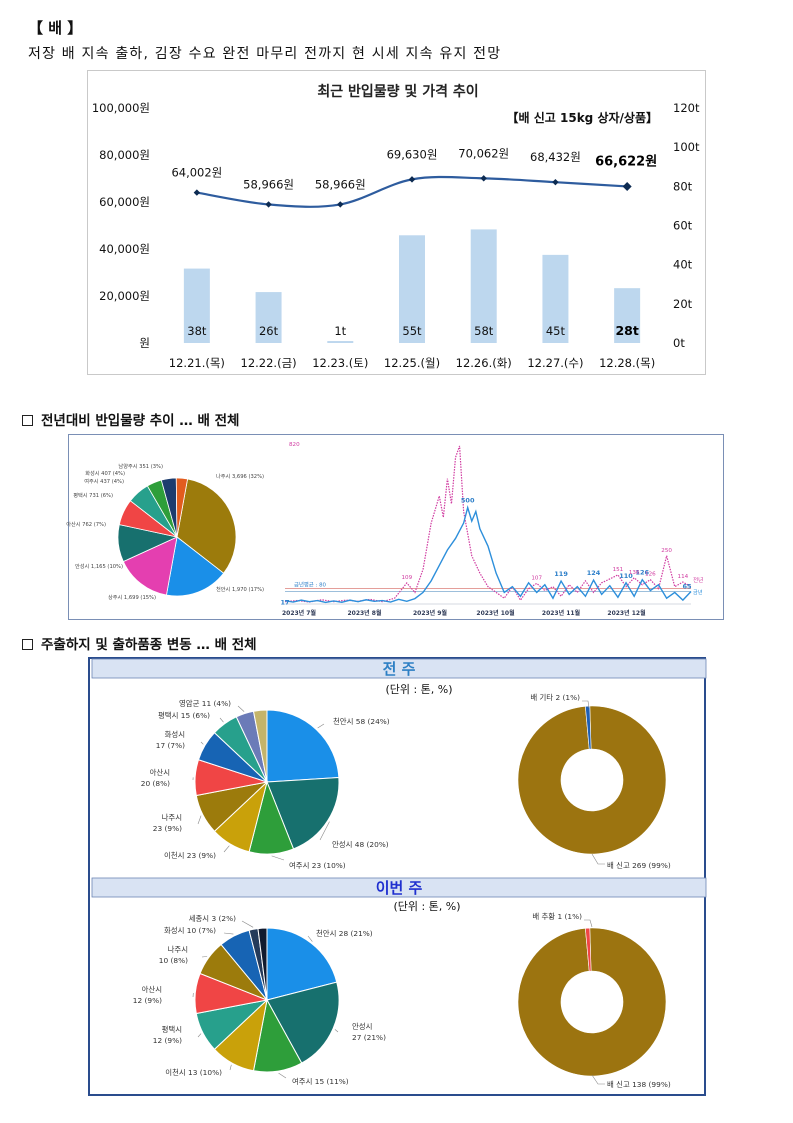 This screenshot has height=1123, width=793. Describe the element at coordinates (190, 855) in the screenshot. I see `prev-week-origin-label: 이천시 23 (9%)` at that location.